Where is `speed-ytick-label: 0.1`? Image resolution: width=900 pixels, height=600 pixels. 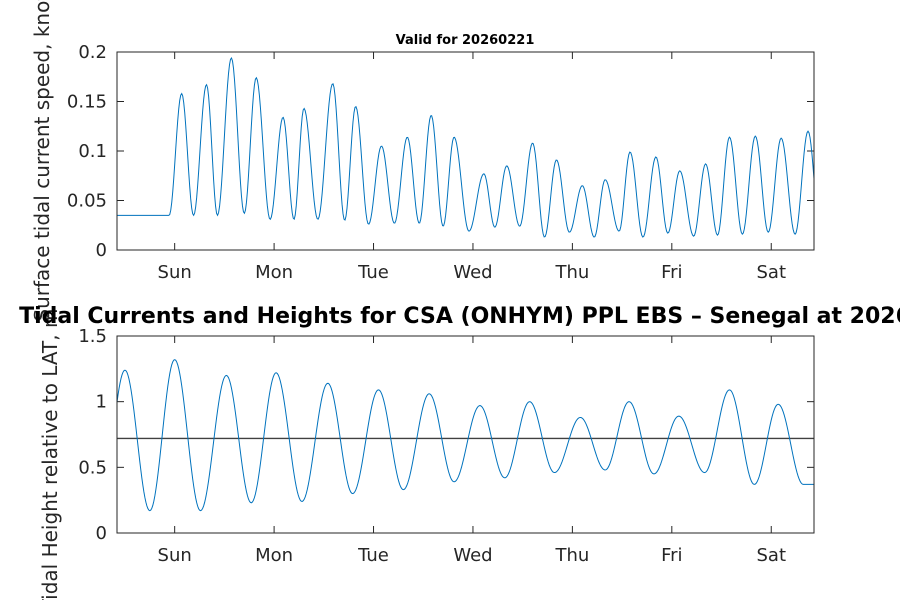
speed-ytick-label: 0.1 is located at coordinates (92, 151).